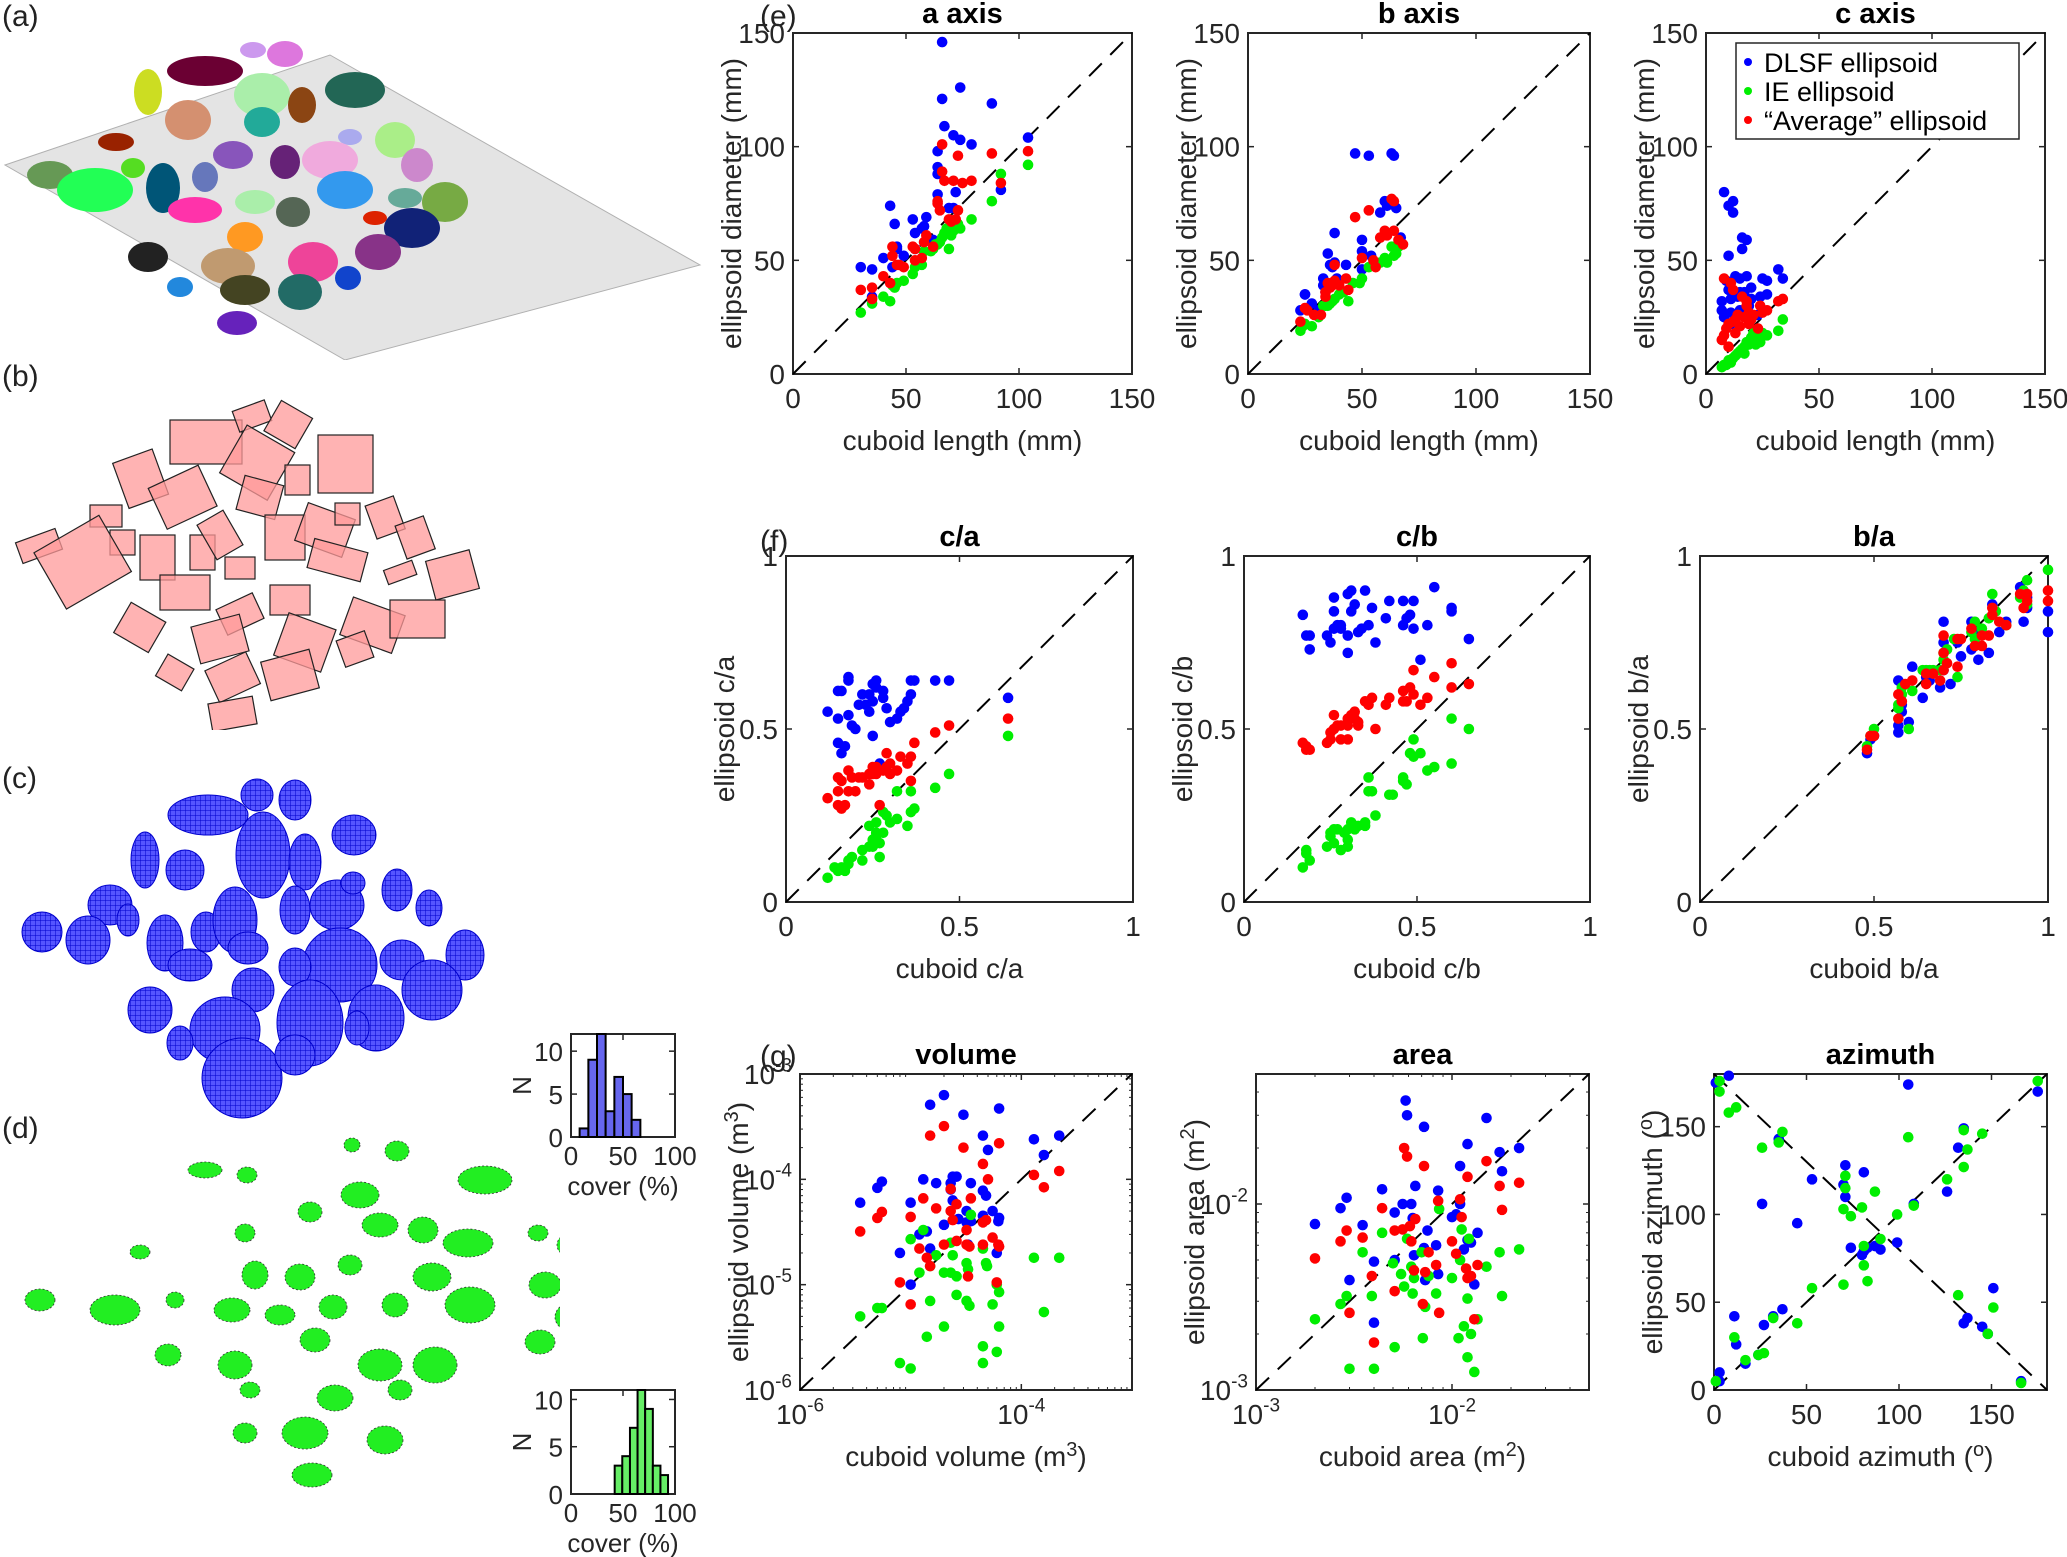 This screenshot has height=1557, width=2067. What do you see at coordinates (548, 1052) in the screenshot?
I see `y-tick-label: 10` at bounding box center [548, 1052].